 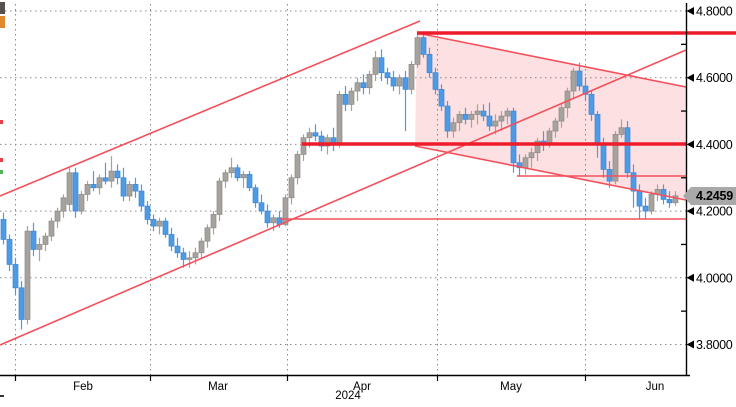 I want to click on y-axis-label: 3.8000, so click(x=714, y=345).